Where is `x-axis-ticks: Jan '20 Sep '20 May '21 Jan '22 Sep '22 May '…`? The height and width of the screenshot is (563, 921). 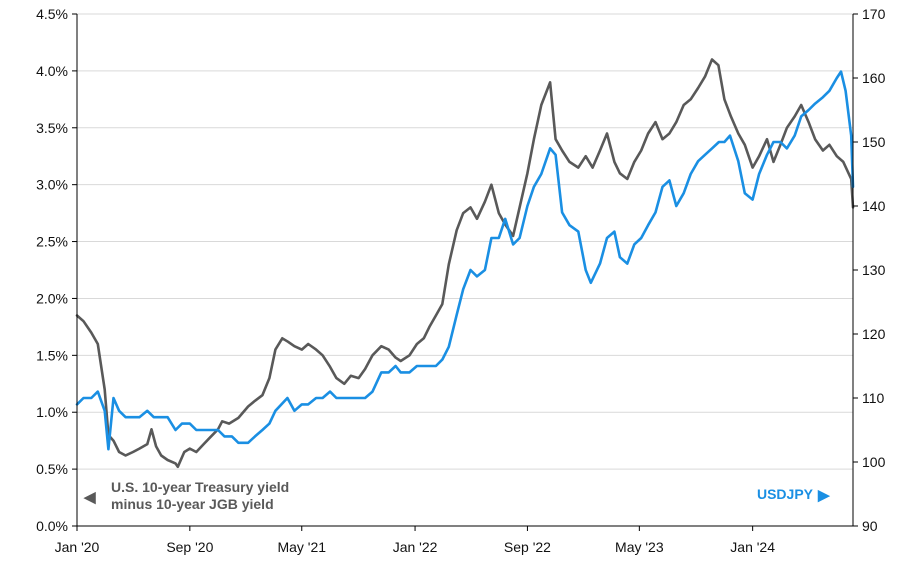
x-axis-ticks: Jan '20 Sep '20 May '21 Jan '22 Sep '22 May '… is located at coordinates (415, 540).